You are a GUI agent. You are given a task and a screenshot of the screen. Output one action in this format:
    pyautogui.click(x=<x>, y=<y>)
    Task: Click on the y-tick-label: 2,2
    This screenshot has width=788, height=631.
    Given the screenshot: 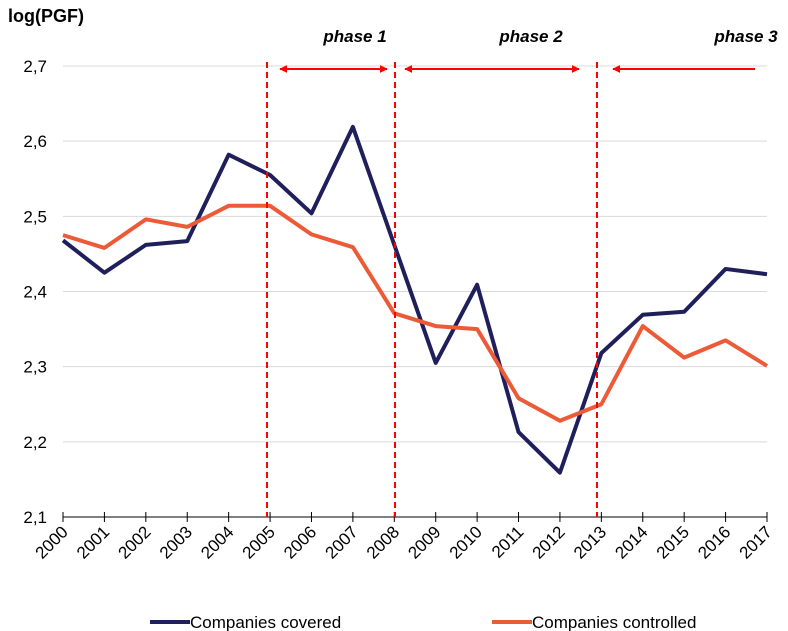 What is the action you would take?
    pyautogui.click(x=35, y=442)
    